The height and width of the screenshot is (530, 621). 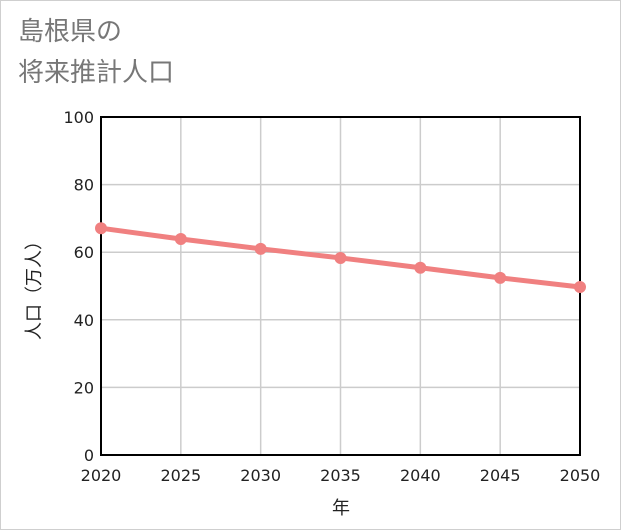 I want to click on y-tick-label: 40, so click(x=84, y=320).